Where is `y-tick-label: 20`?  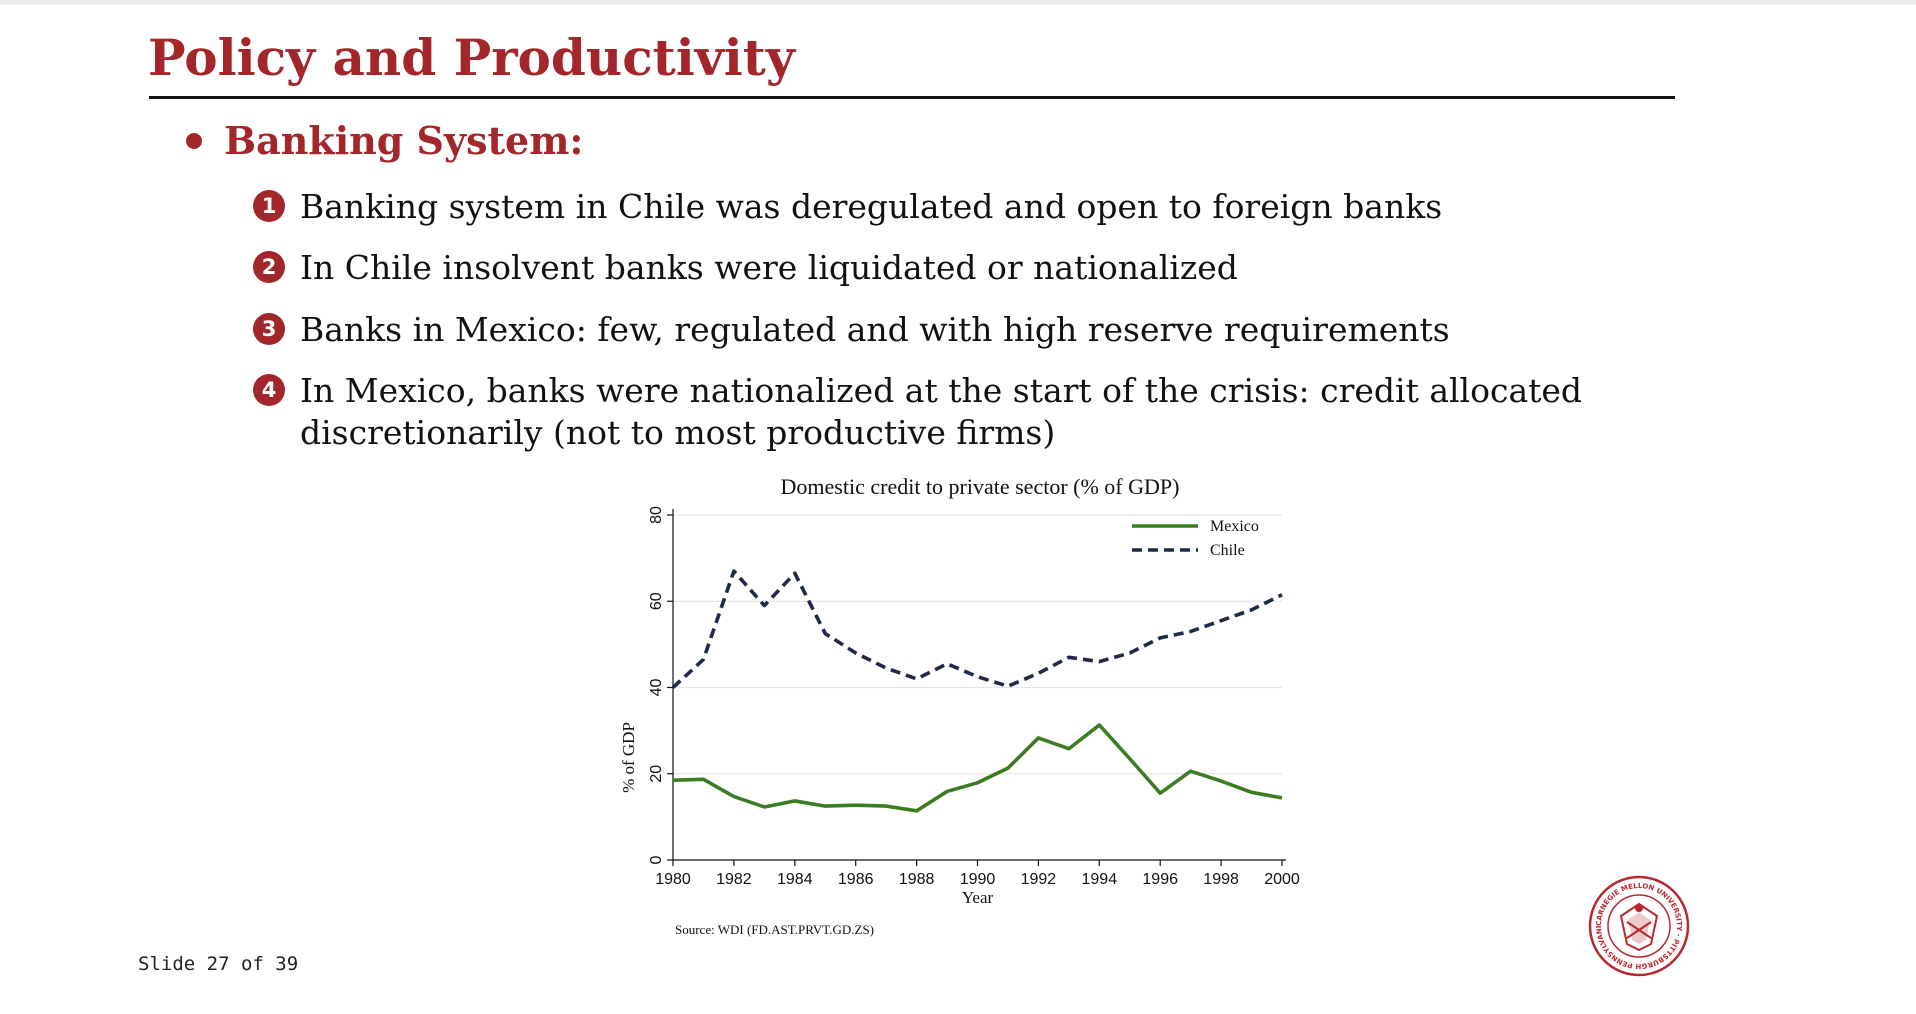
y-tick-label: 20 is located at coordinates (656, 774).